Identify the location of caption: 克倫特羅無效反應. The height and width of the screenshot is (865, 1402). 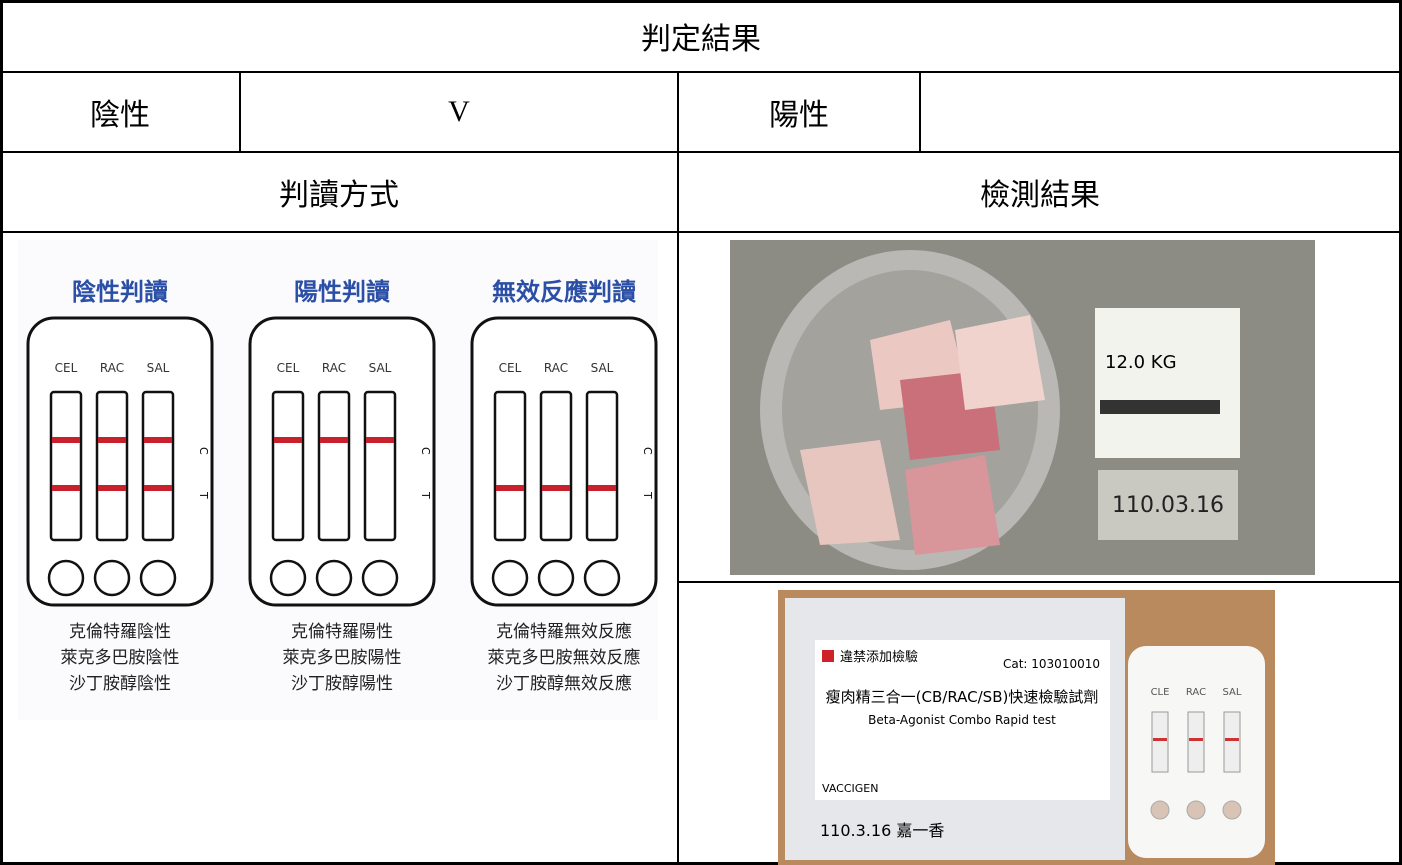
(564, 631).